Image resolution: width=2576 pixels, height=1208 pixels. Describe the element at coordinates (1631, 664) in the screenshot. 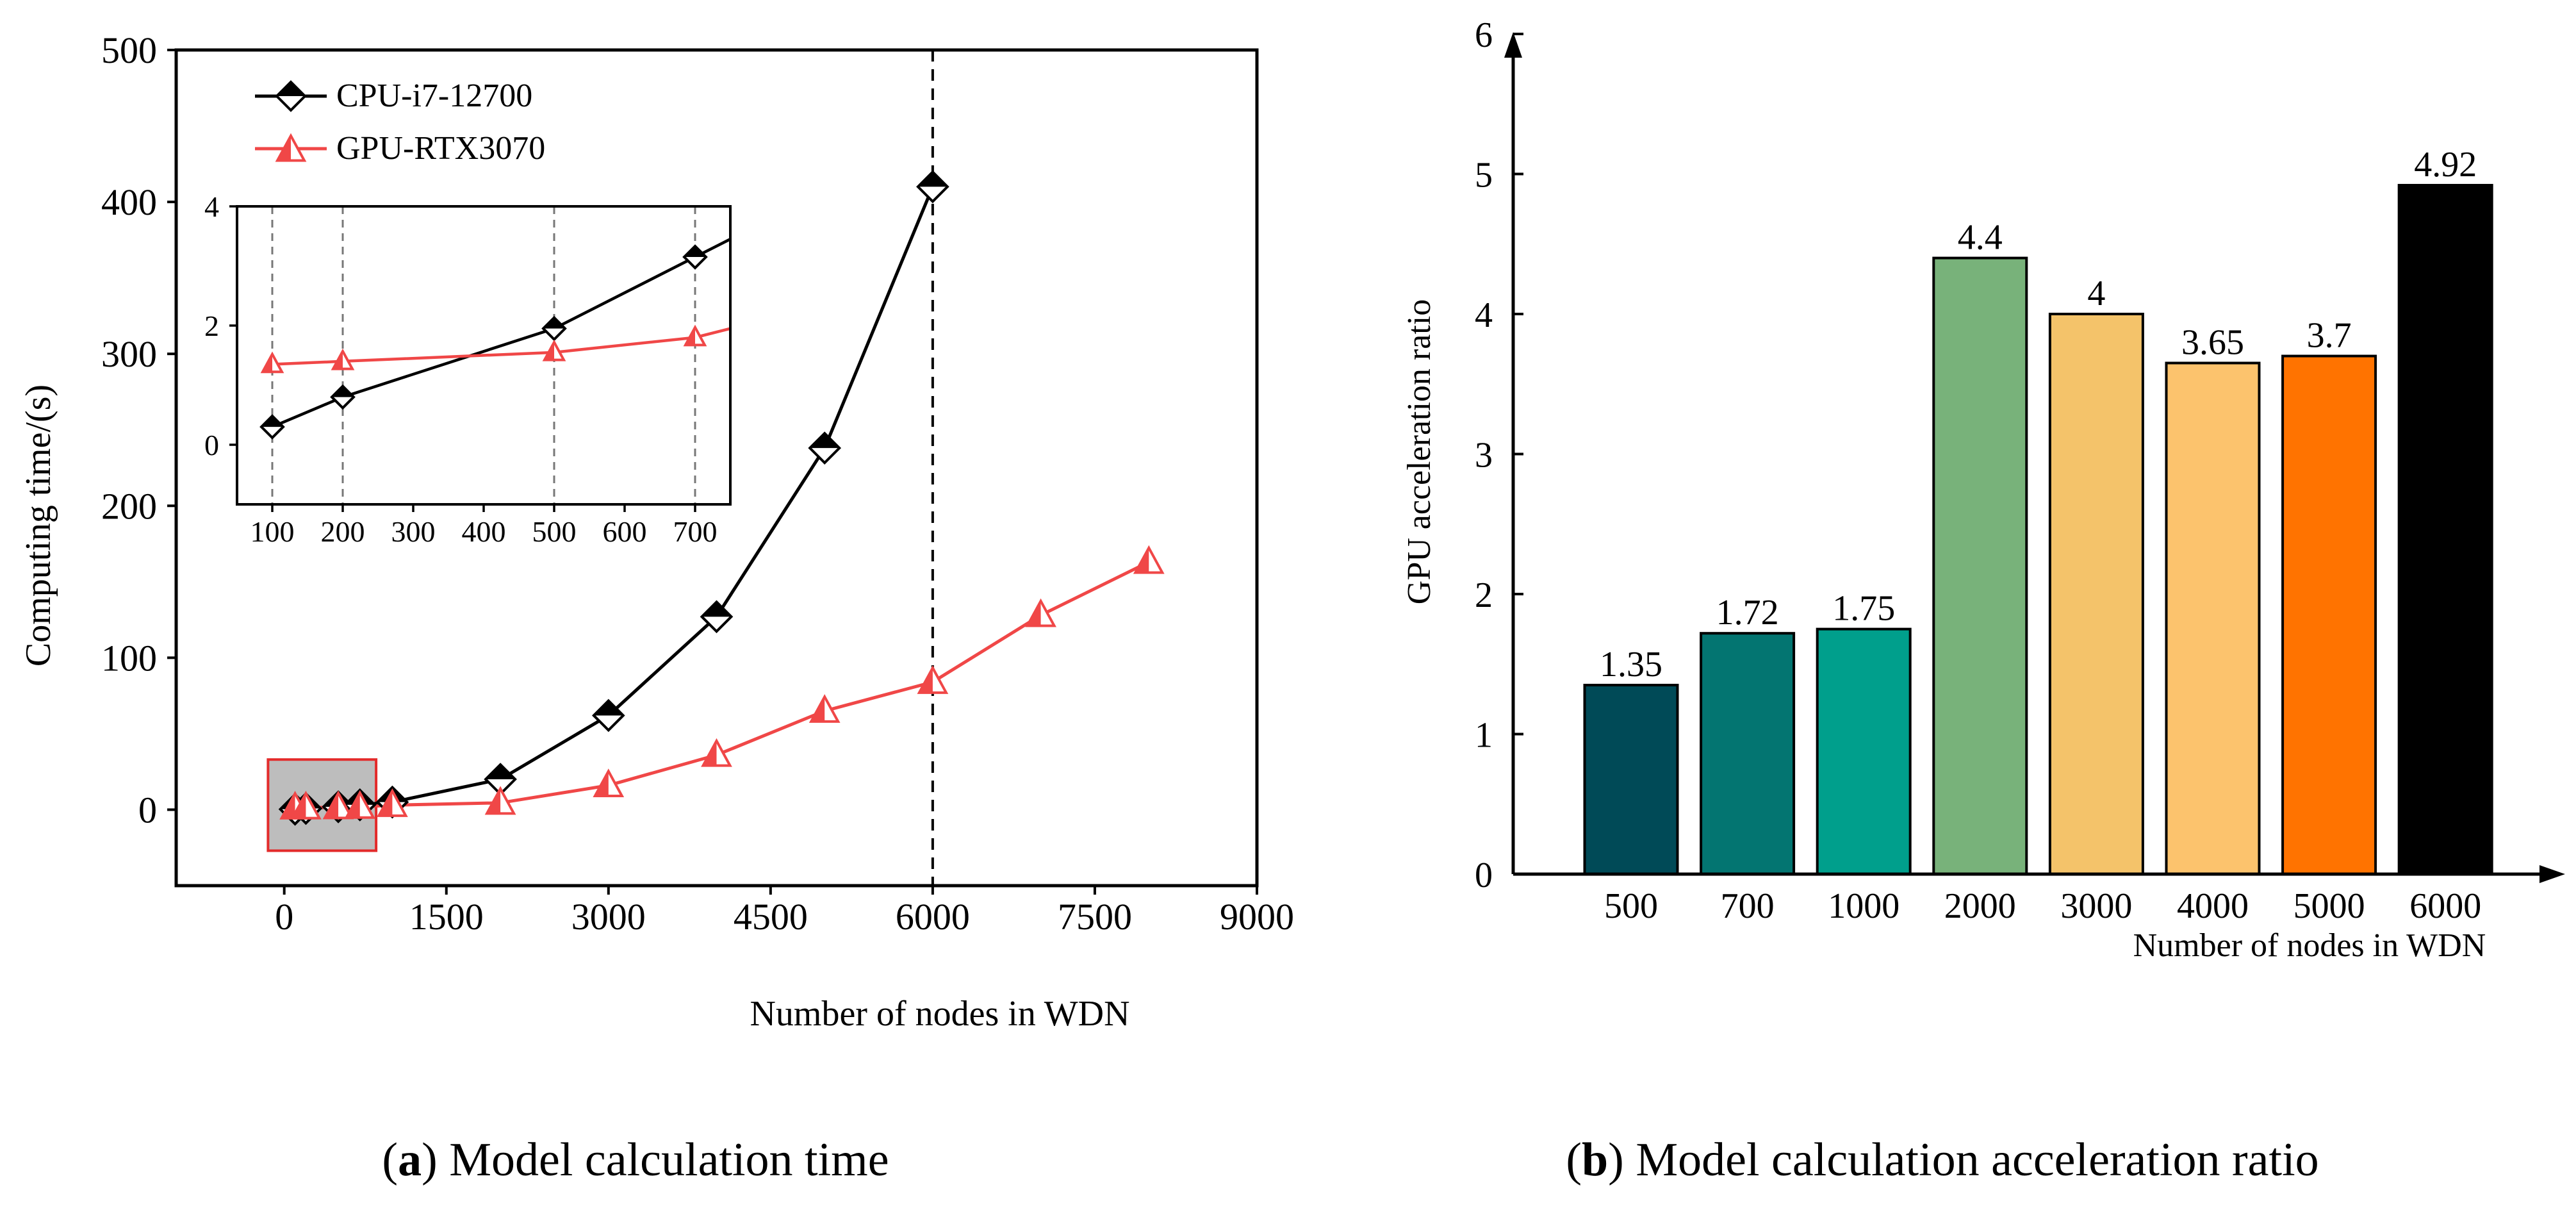

I see `bar-value-label: 1.35` at that location.